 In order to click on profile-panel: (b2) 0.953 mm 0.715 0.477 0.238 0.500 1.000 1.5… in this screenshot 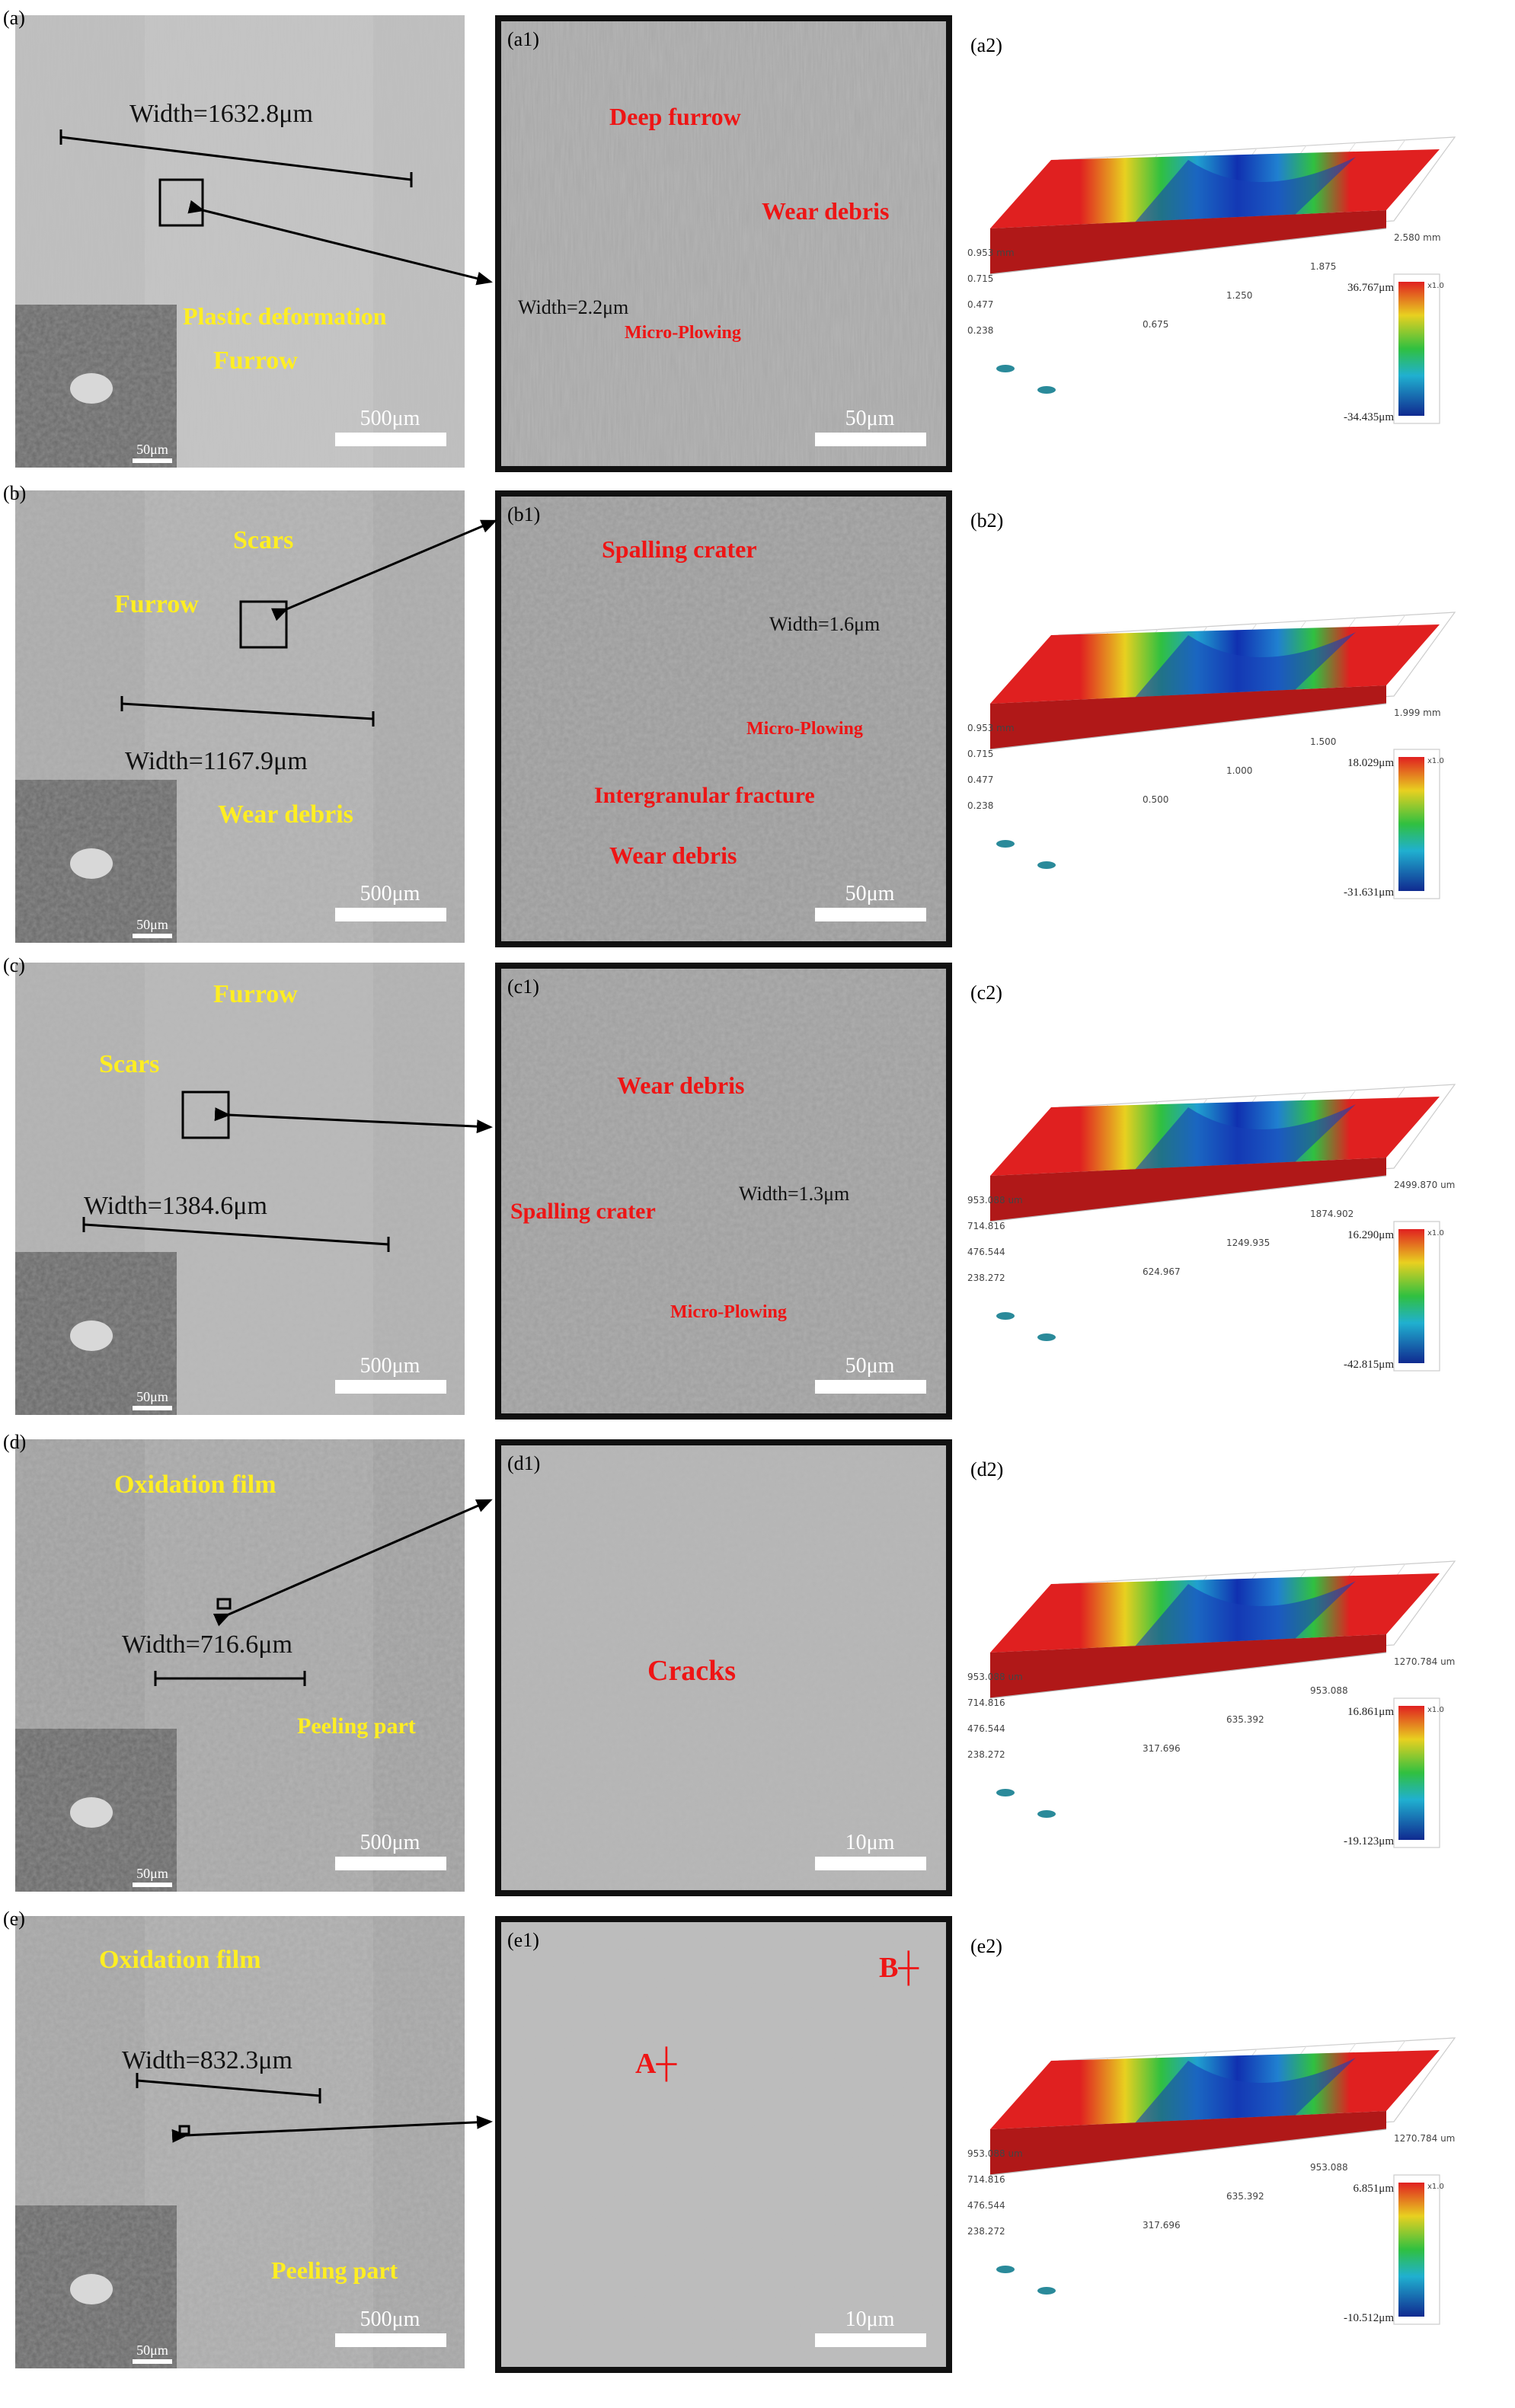, I will do `click(1211, 704)`.